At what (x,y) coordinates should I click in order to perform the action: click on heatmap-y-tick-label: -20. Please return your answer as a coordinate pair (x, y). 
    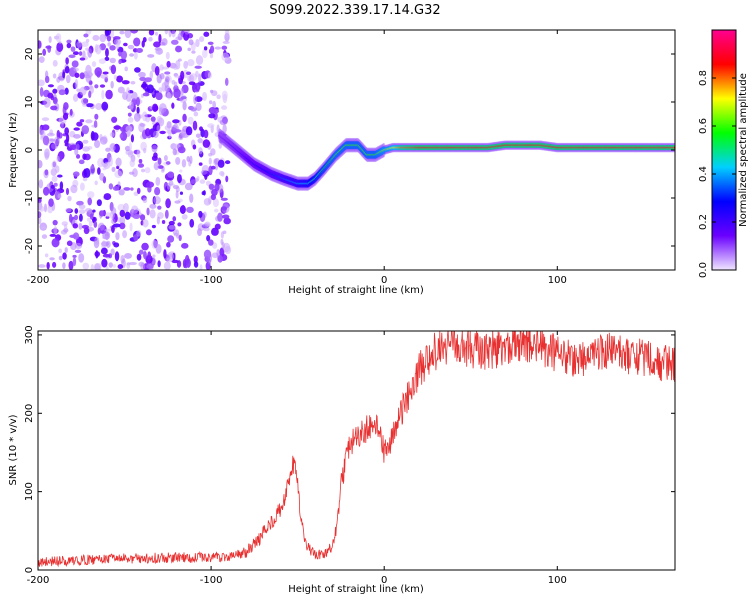
    Looking at the image, I should click on (29, 246).